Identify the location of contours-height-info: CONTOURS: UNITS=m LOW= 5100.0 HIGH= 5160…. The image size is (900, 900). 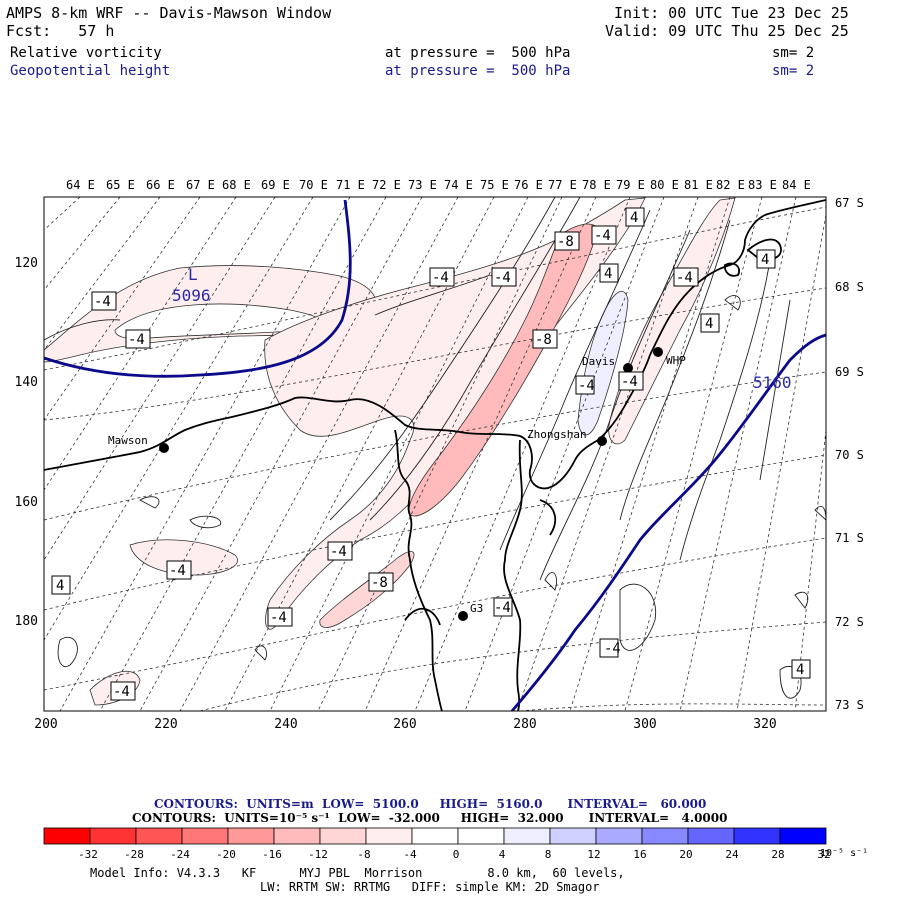
(430, 804).